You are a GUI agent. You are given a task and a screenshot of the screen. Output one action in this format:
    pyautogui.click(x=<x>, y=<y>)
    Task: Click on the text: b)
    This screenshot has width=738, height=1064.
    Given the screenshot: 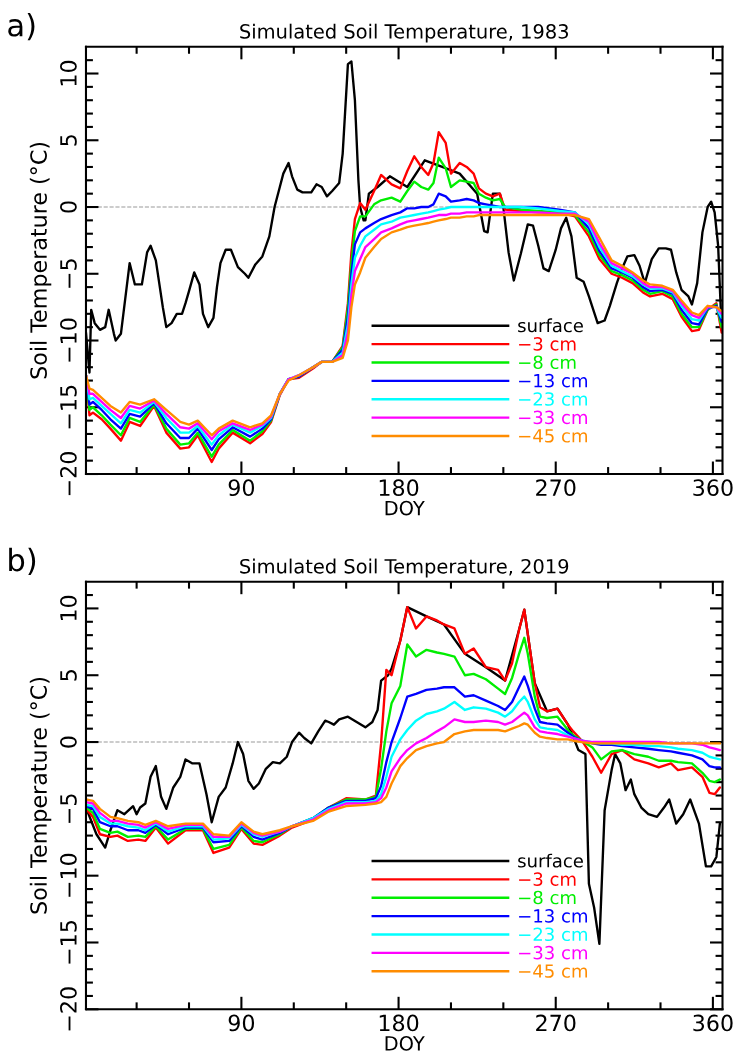 What is the action you would take?
    pyautogui.click(x=22, y=561)
    